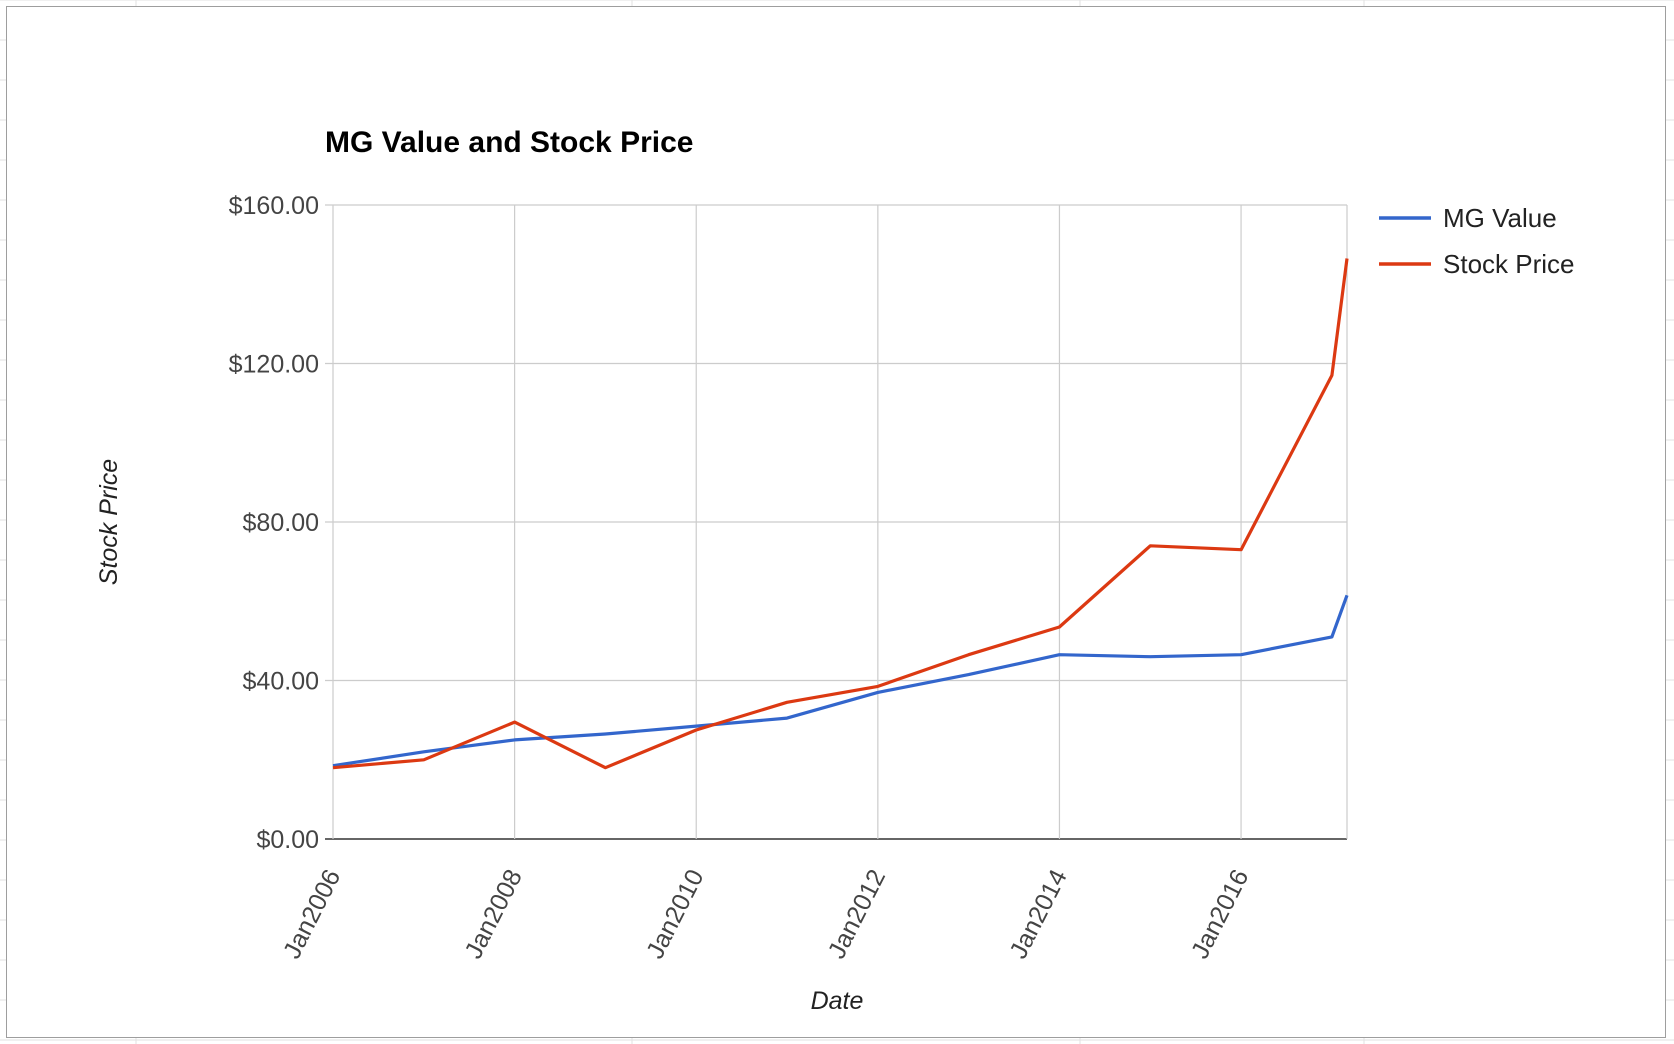 The width and height of the screenshot is (1674, 1044). What do you see at coordinates (509, 142) in the screenshot?
I see `chart-title: MG Value and Stock Price` at bounding box center [509, 142].